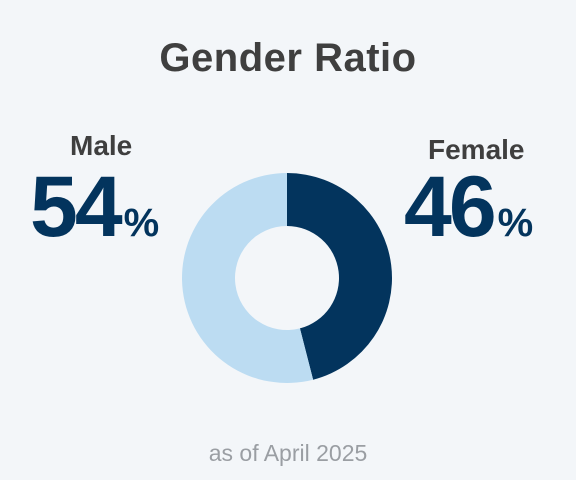 The width and height of the screenshot is (576, 480). What do you see at coordinates (288, 453) in the screenshot?
I see `footnote: as of April 2025` at bounding box center [288, 453].